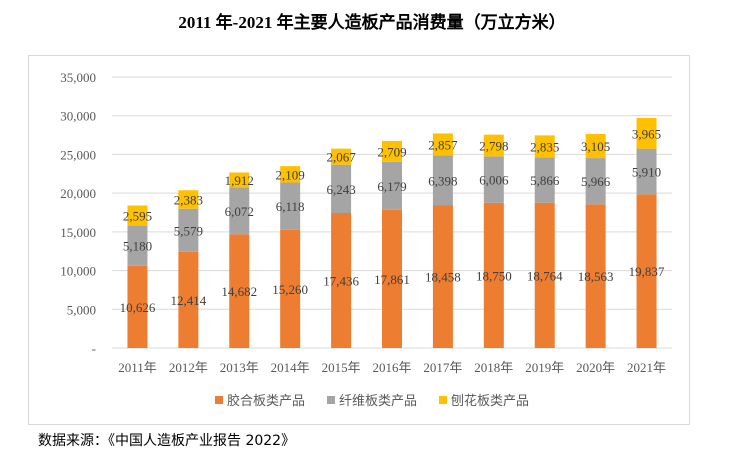 Image resolution: width=744 pixels, height=458 pixels. I want to click on data-label: 2,595, so click(137, 216).